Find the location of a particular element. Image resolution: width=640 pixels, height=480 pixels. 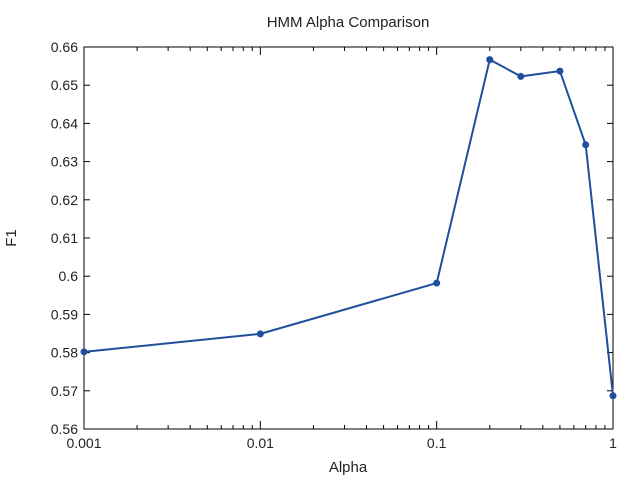

x-tick-labels: 0.001 0.01 0.1 1 is located at coordinates (341, 443).